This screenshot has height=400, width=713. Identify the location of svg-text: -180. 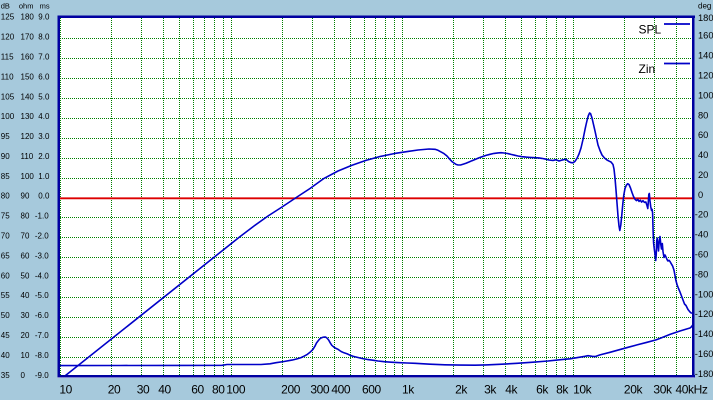
(704, 374).